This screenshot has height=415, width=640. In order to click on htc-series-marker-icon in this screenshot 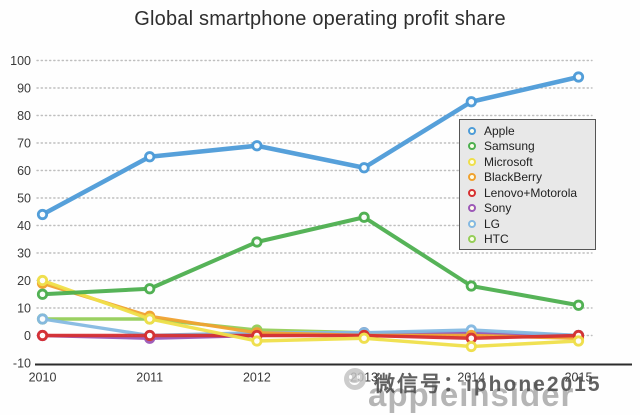, I will do `click(472, 239)`.